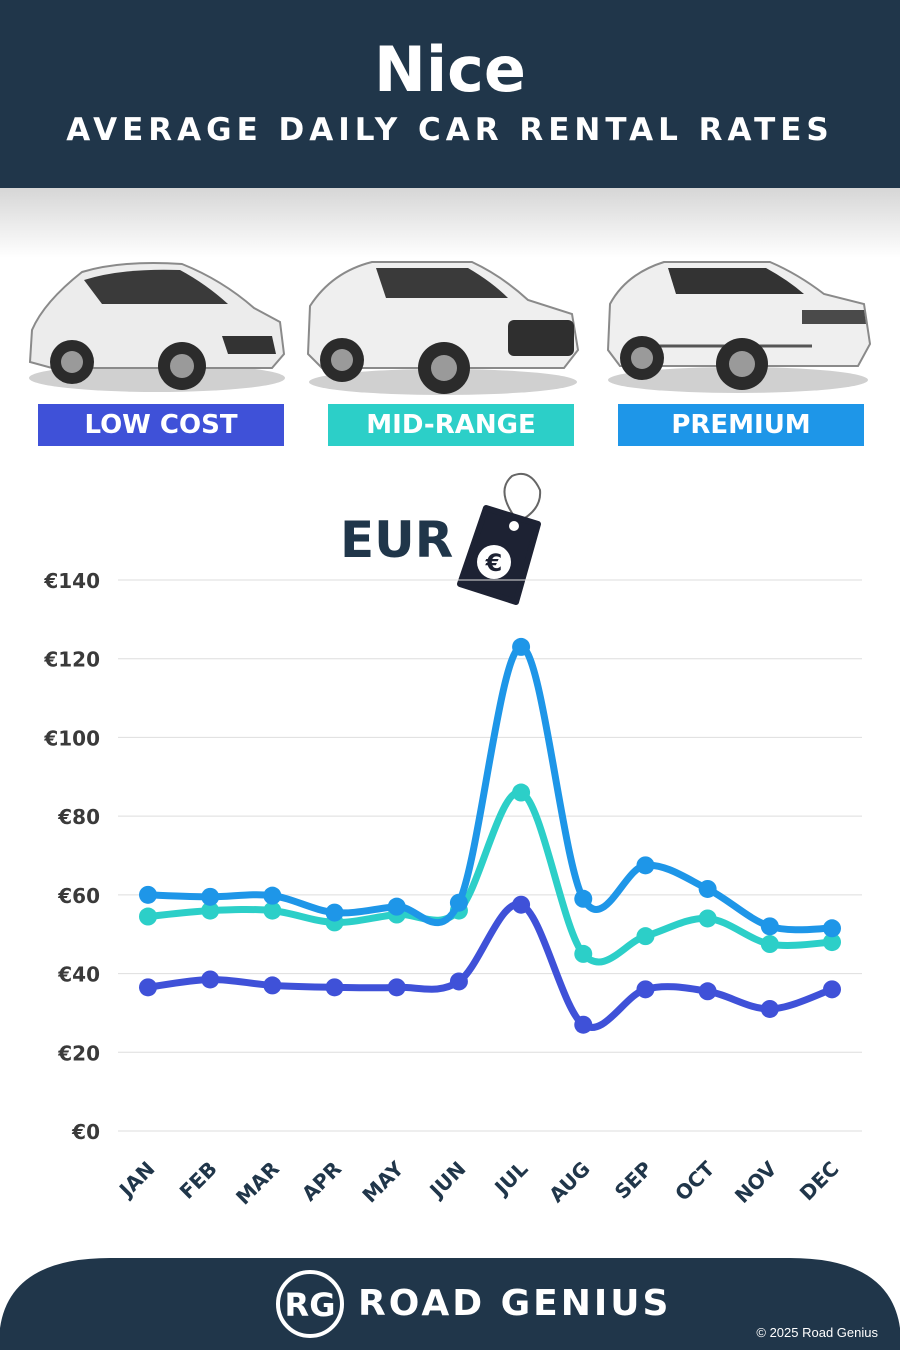 The height and width of the screenshot is (1350, 900). I want to click on premium-suv-car-icon, so click(739, 327).